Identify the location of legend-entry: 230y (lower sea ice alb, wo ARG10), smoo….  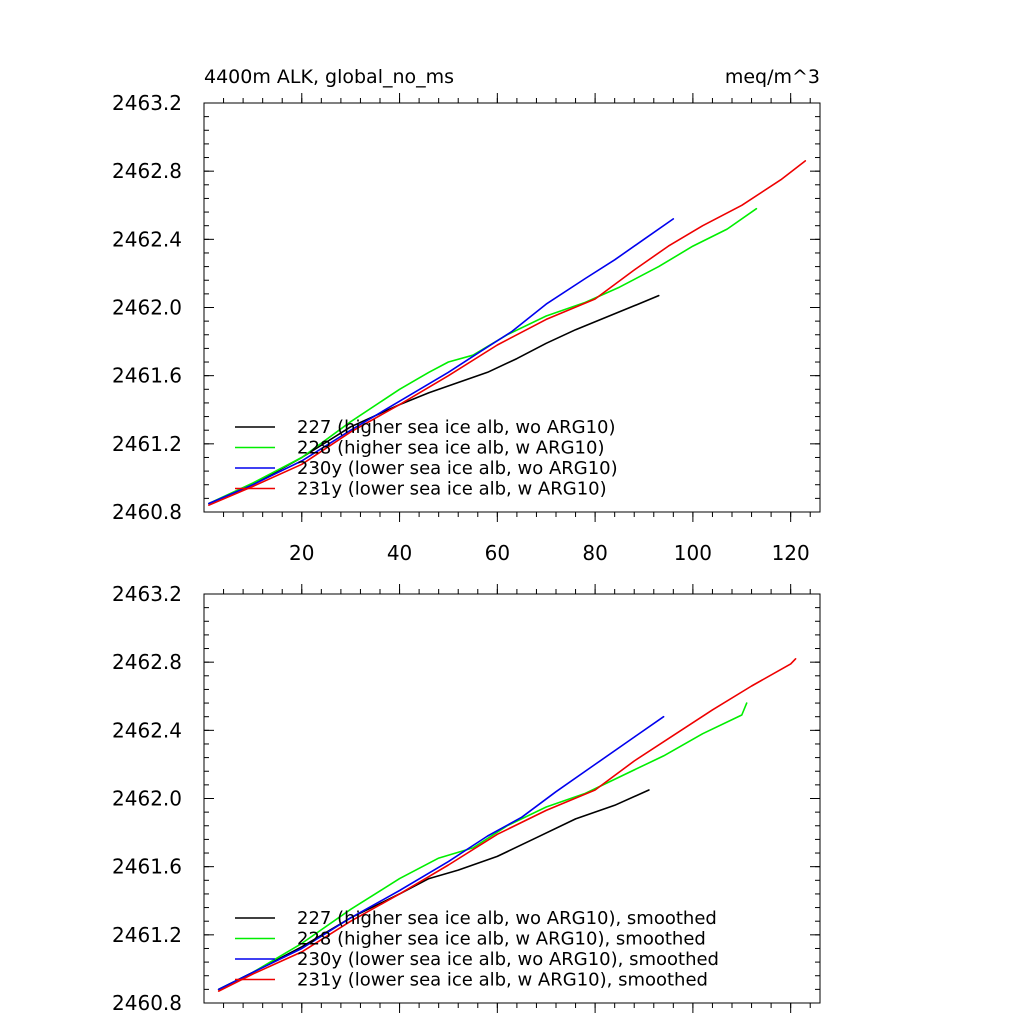
(508, 959).